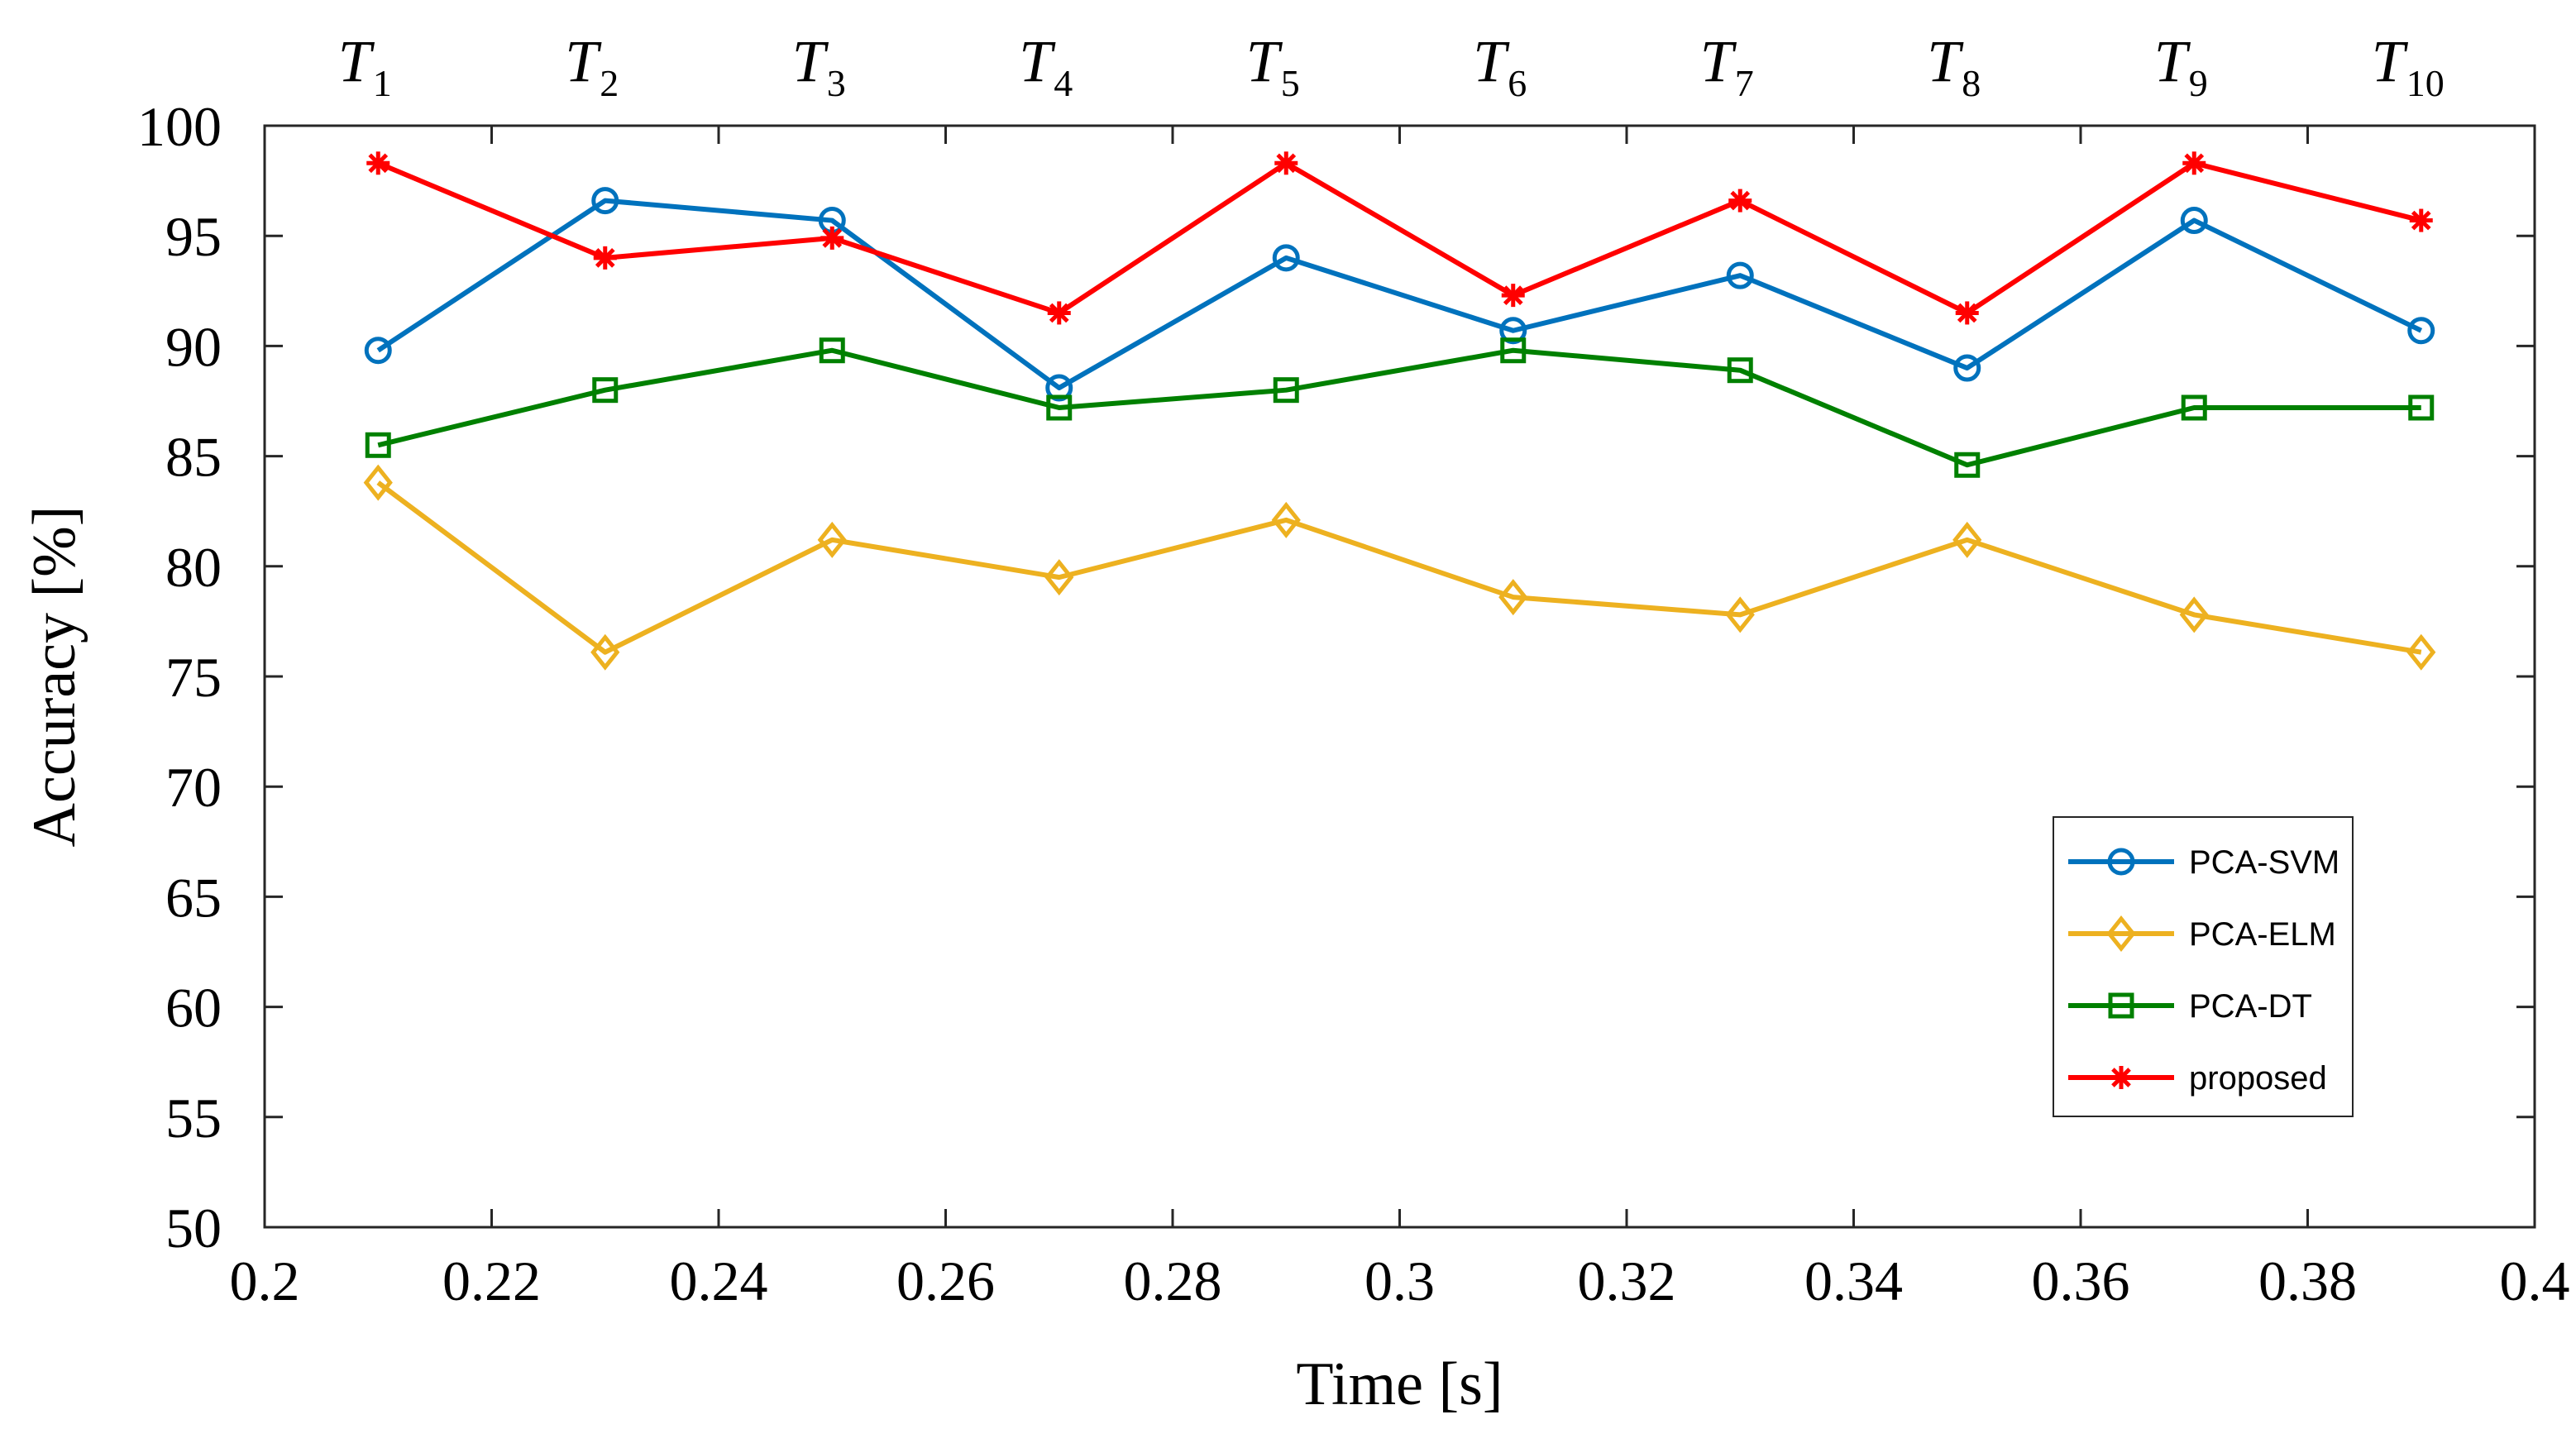 This screenshot has height=1448, width=2576. I want to click on x-tick-label: 0.34, so click(1854, 1281).